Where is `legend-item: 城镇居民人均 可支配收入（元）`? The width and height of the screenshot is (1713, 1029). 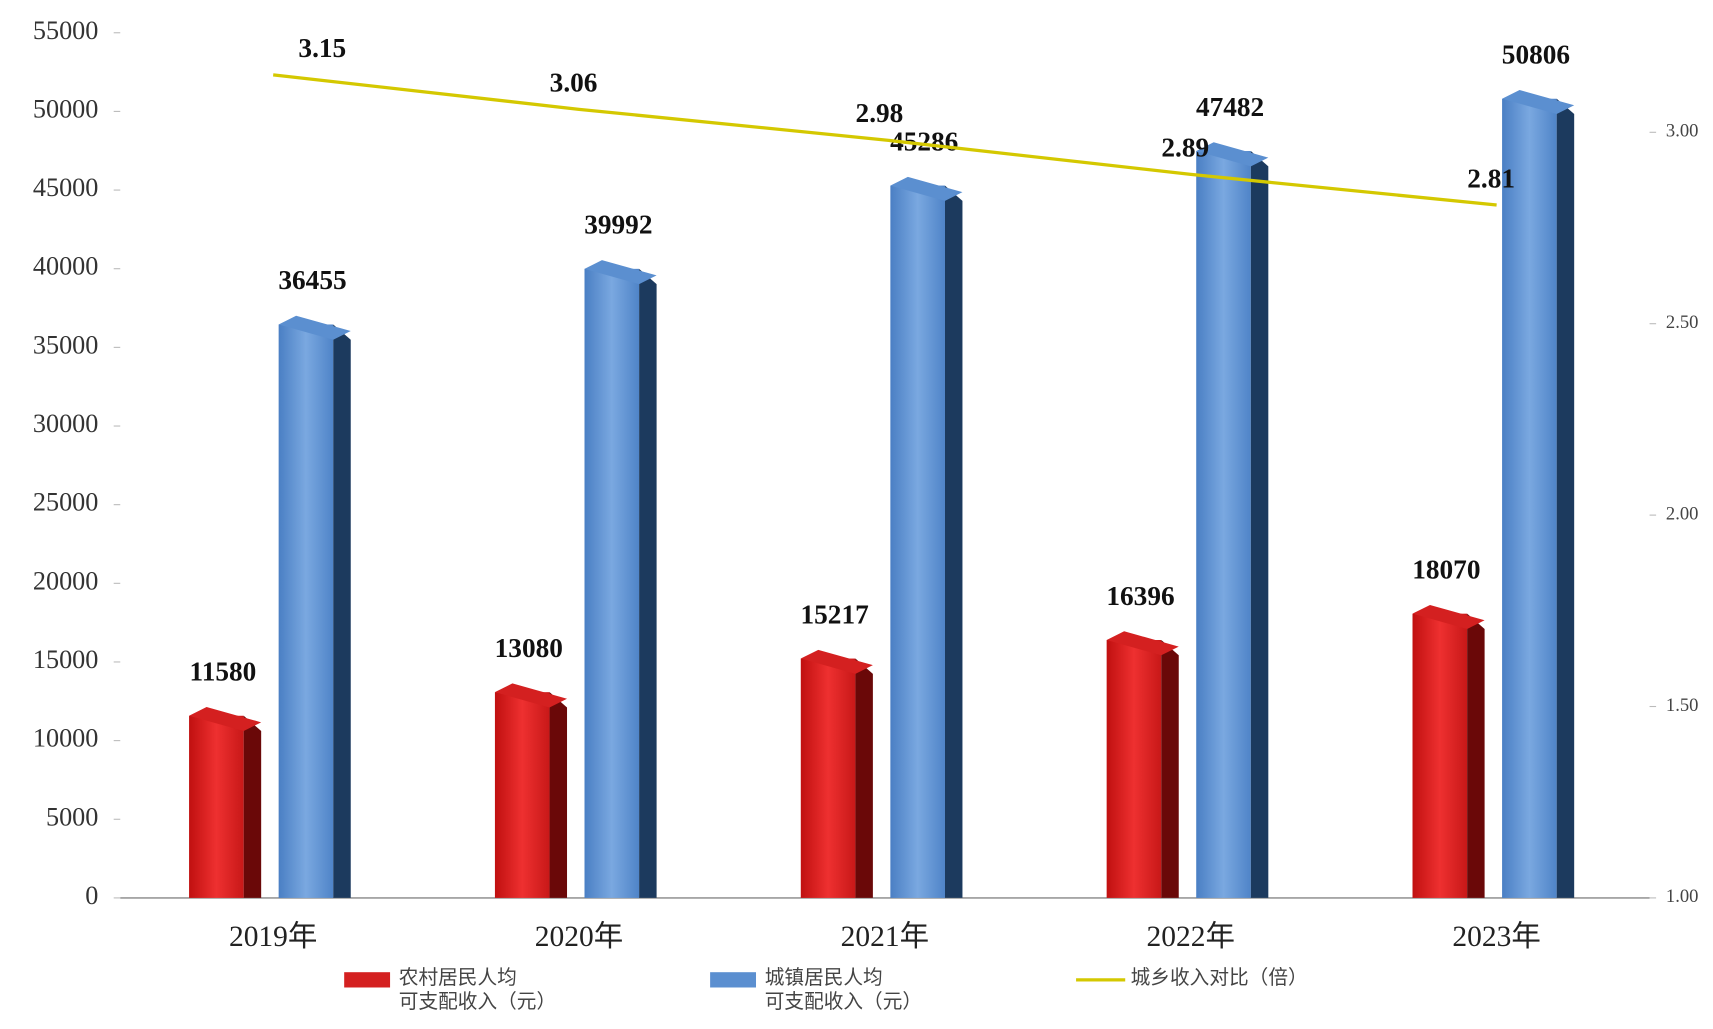
legend-item: 城镇居民人均 可支配收入（元） is located at coordinates (843, 990).